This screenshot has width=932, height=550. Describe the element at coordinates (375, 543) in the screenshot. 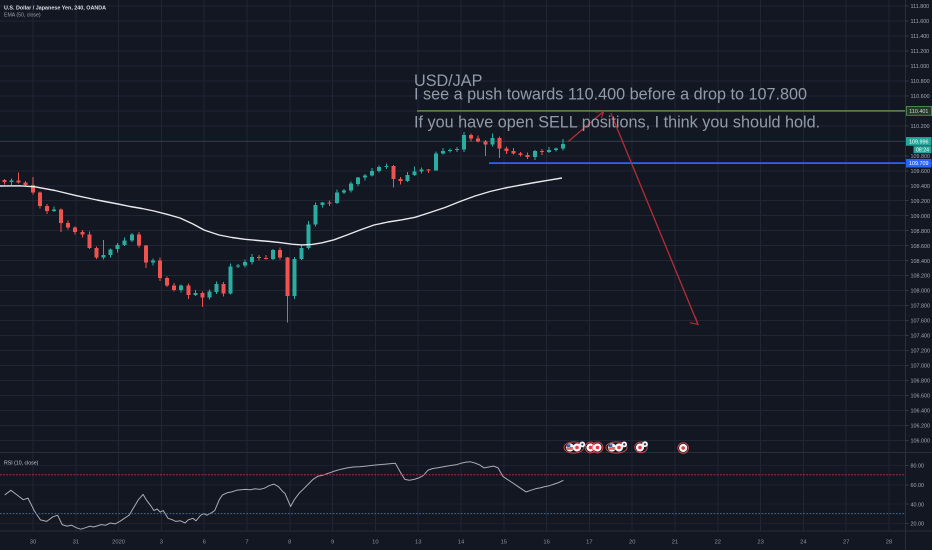

I see `svg-text: 10` at that location.